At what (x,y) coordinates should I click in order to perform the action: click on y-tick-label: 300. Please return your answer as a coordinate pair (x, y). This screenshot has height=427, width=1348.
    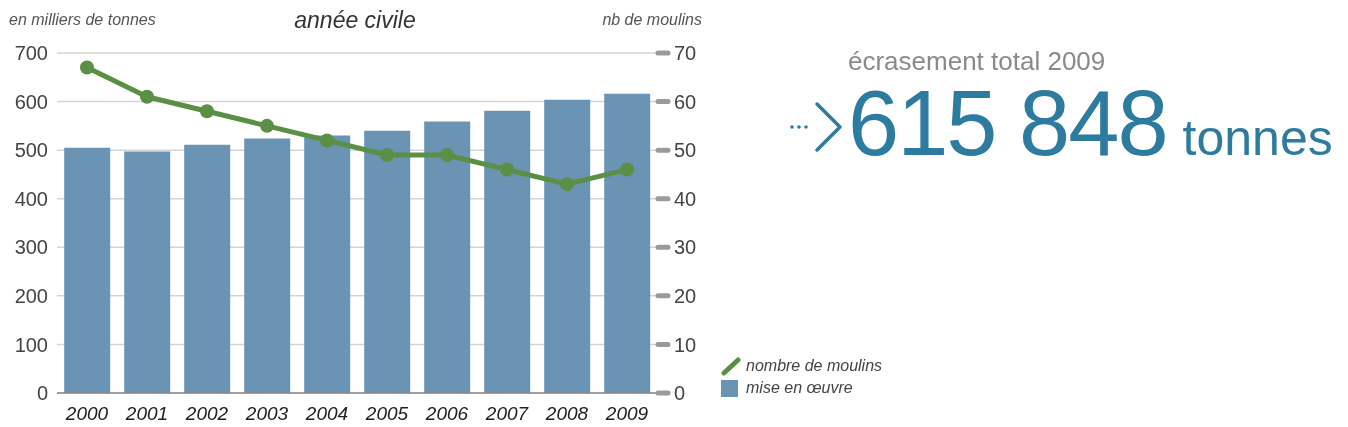
    Looking at the image, I should click on (31, 247).